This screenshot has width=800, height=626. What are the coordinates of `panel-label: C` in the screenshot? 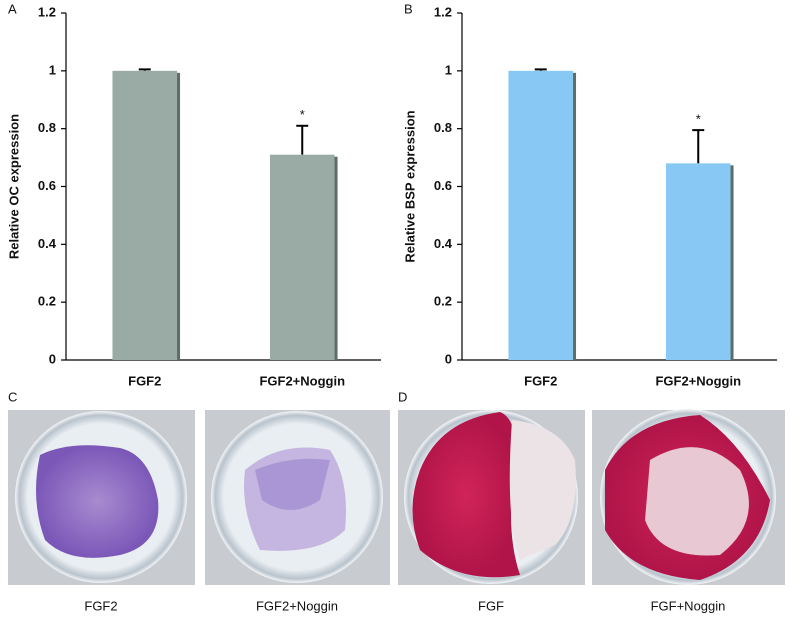 It's located at (12, 396).